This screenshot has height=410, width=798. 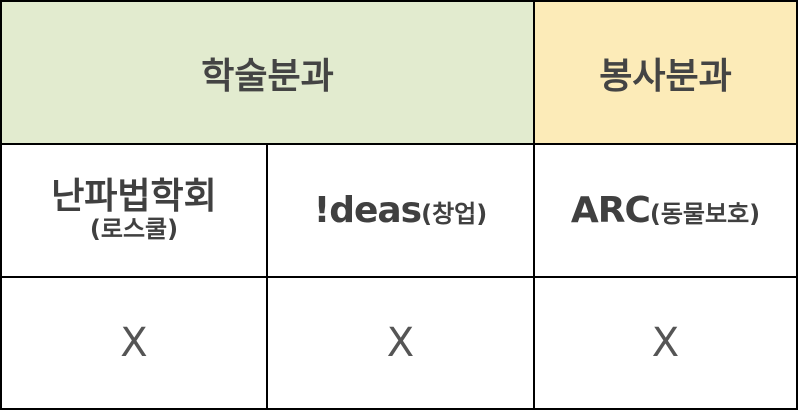 I want to click on volunteer-division-header: 봉사분과, so click(x=665, y=71).